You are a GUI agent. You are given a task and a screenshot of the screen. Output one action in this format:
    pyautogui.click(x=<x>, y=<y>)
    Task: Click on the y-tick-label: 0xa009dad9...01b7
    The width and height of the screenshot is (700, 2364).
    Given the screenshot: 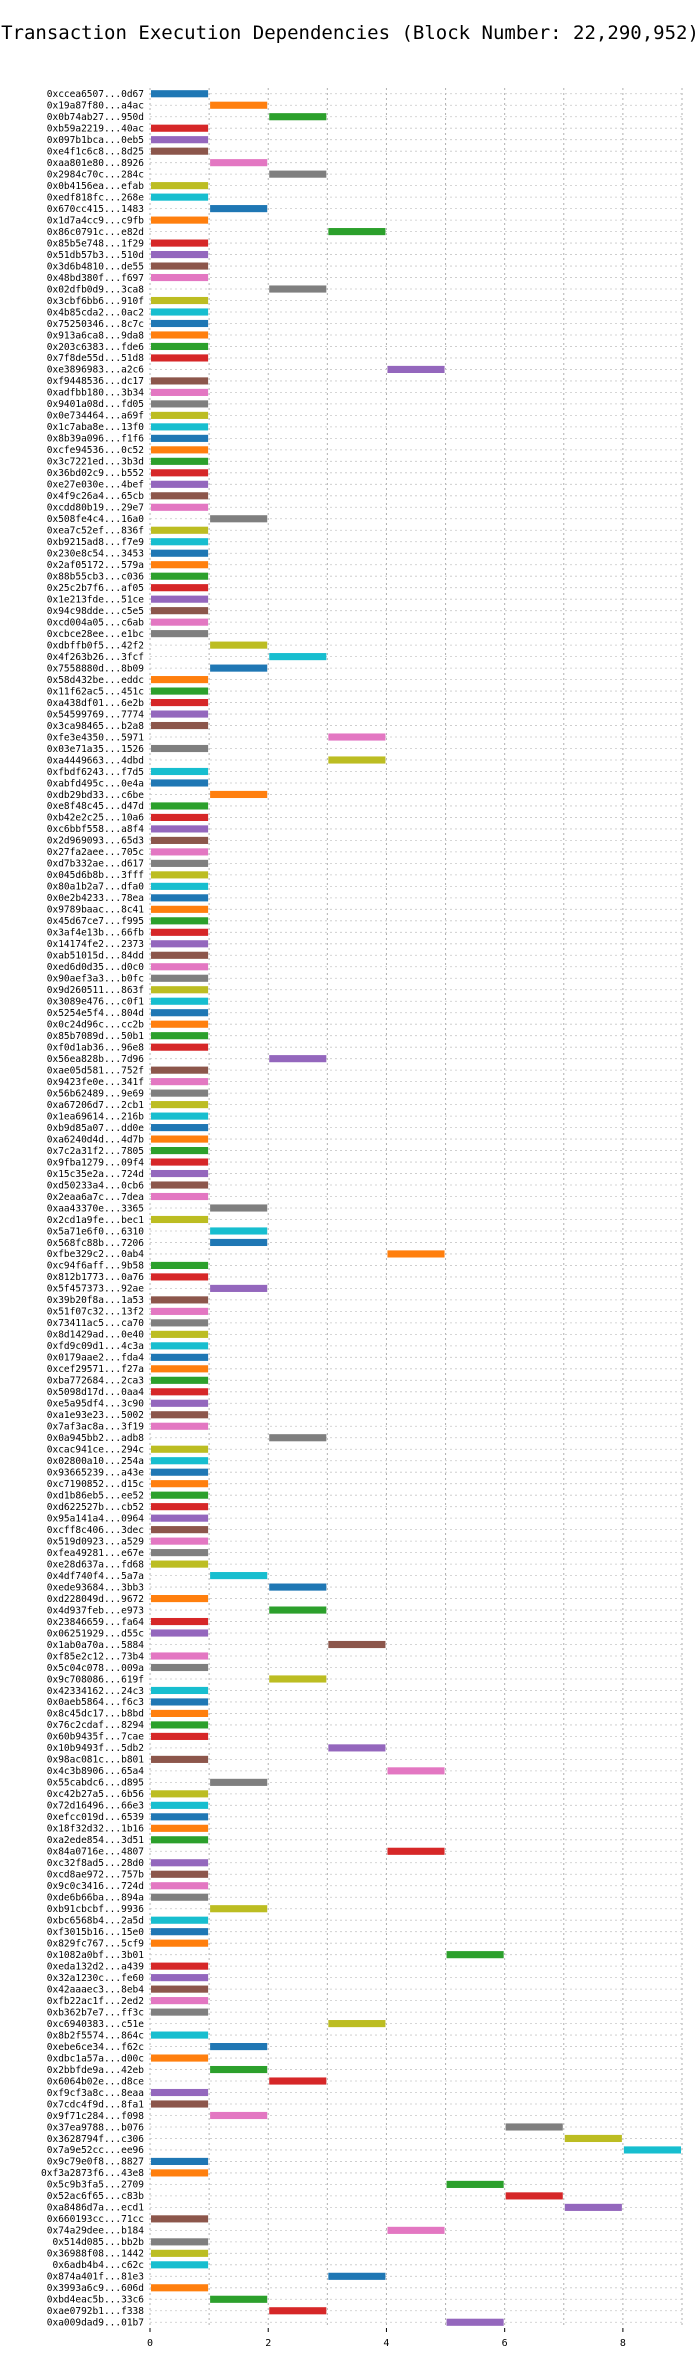 What is the action you would take?
    pyautogui.click(x=95, y=2323)
    